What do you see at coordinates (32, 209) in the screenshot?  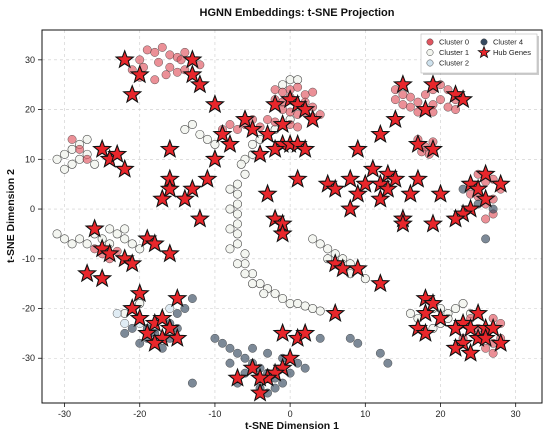 I see `y-axis-ticks: -30 -20 -10 0 10 20 30` at bounding box center [32, 209].